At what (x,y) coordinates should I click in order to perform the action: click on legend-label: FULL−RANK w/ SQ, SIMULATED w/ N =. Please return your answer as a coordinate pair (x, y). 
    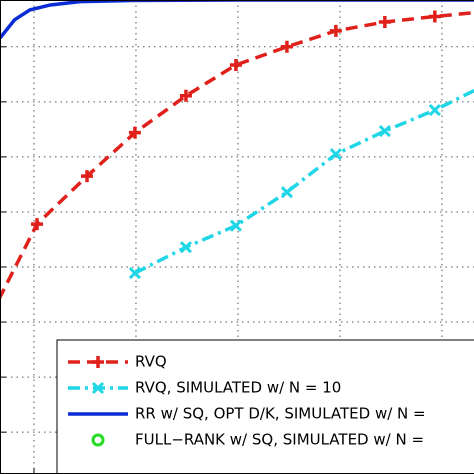
    Looking at the image, I should click on (279, 440).